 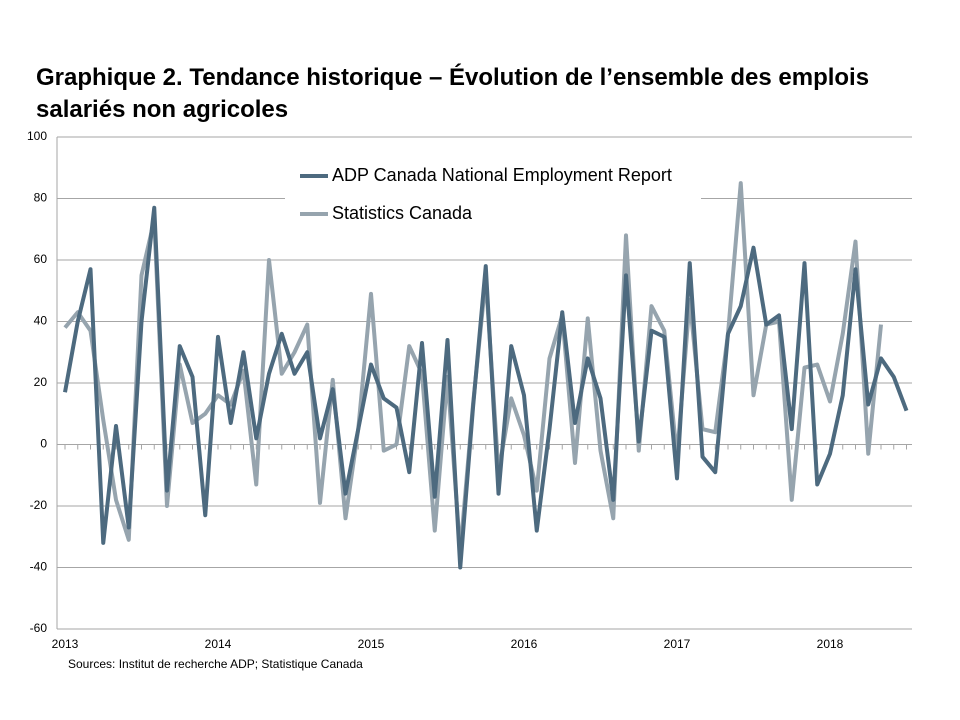 What do you see at coordinates (371, 644) in the screenshot?
I see `x-tick-label: 2015` at bounding box center [371, 644].